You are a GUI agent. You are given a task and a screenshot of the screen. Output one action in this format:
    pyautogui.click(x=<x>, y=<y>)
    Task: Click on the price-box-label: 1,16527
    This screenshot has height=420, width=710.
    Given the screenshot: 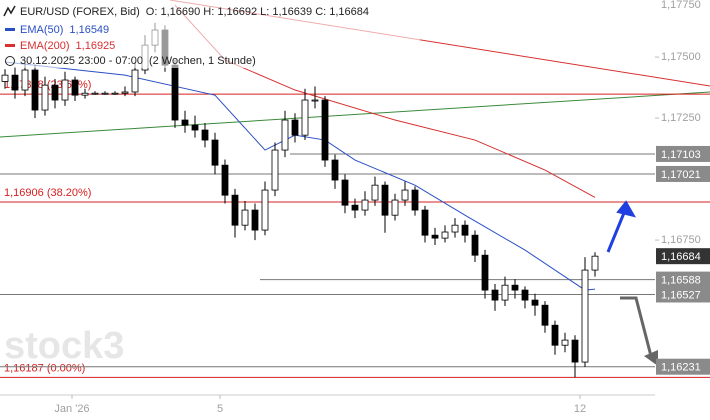 What is the action you would take?
    pyautogui.click(x=681, y=295)
    